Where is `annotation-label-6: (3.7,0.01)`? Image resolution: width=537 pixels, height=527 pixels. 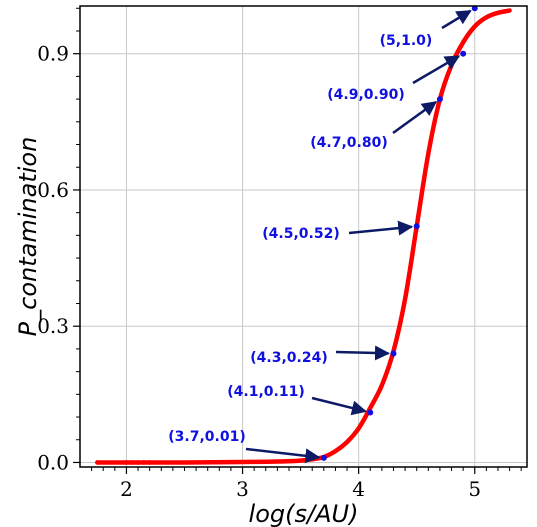
annotation-label-6: (3.7,0.01) is located at coordinates (206, 437).